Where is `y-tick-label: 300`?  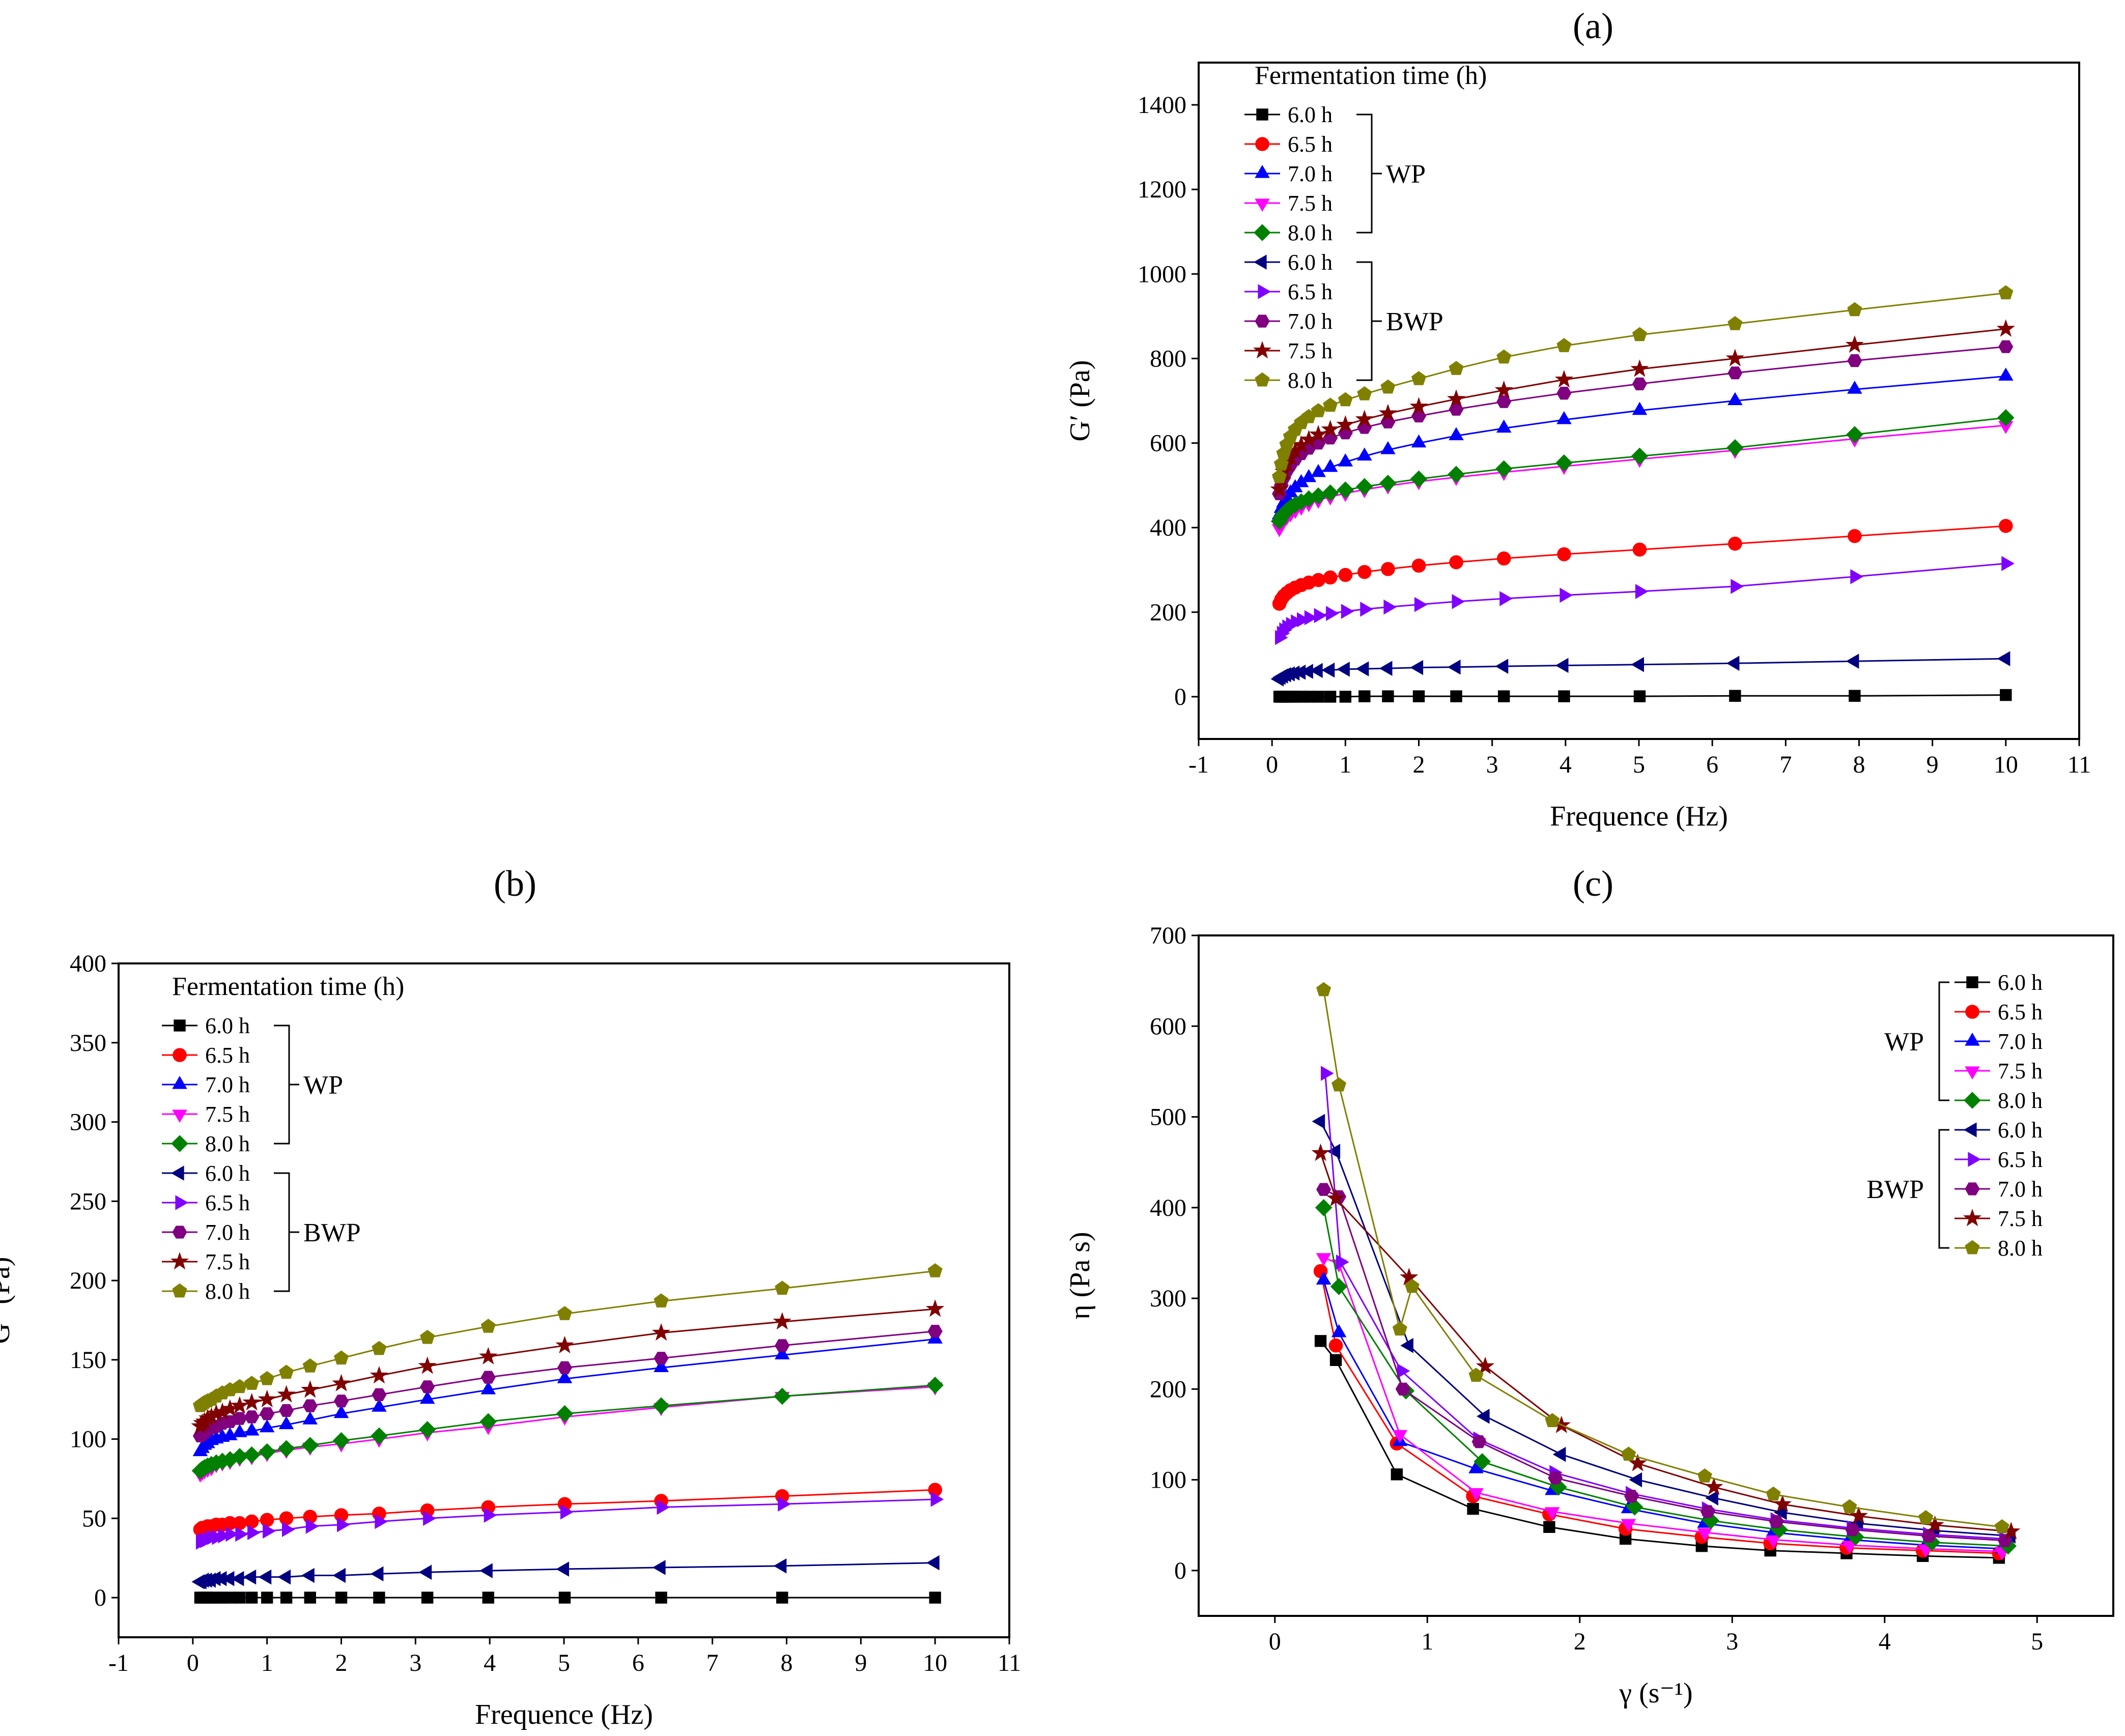
y-tick-label: 300 is located at coordinates (88, 1123).